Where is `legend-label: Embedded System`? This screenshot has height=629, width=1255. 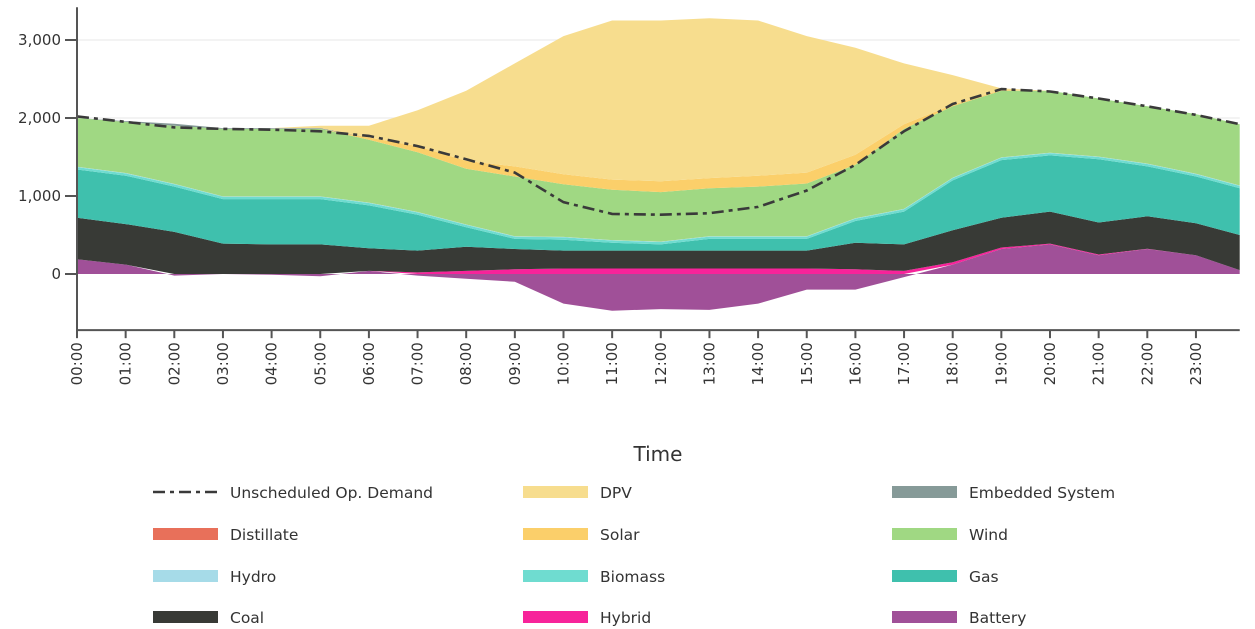
legend-label: Embedded System is located at coordinates (1042, 493).